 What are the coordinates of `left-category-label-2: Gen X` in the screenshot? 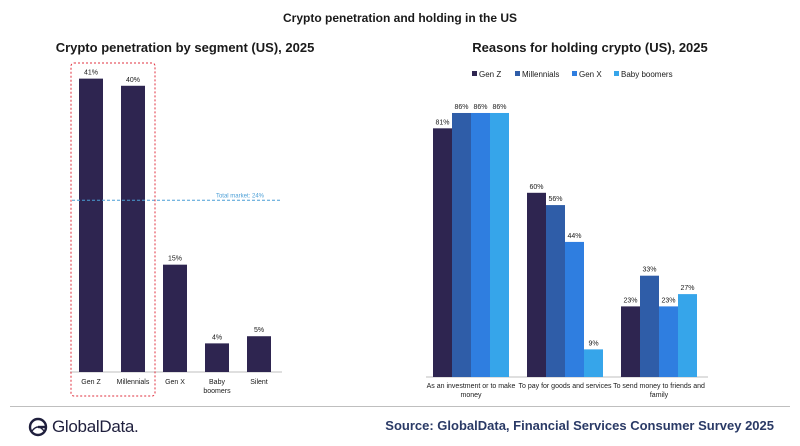 It's located at (175, 382).